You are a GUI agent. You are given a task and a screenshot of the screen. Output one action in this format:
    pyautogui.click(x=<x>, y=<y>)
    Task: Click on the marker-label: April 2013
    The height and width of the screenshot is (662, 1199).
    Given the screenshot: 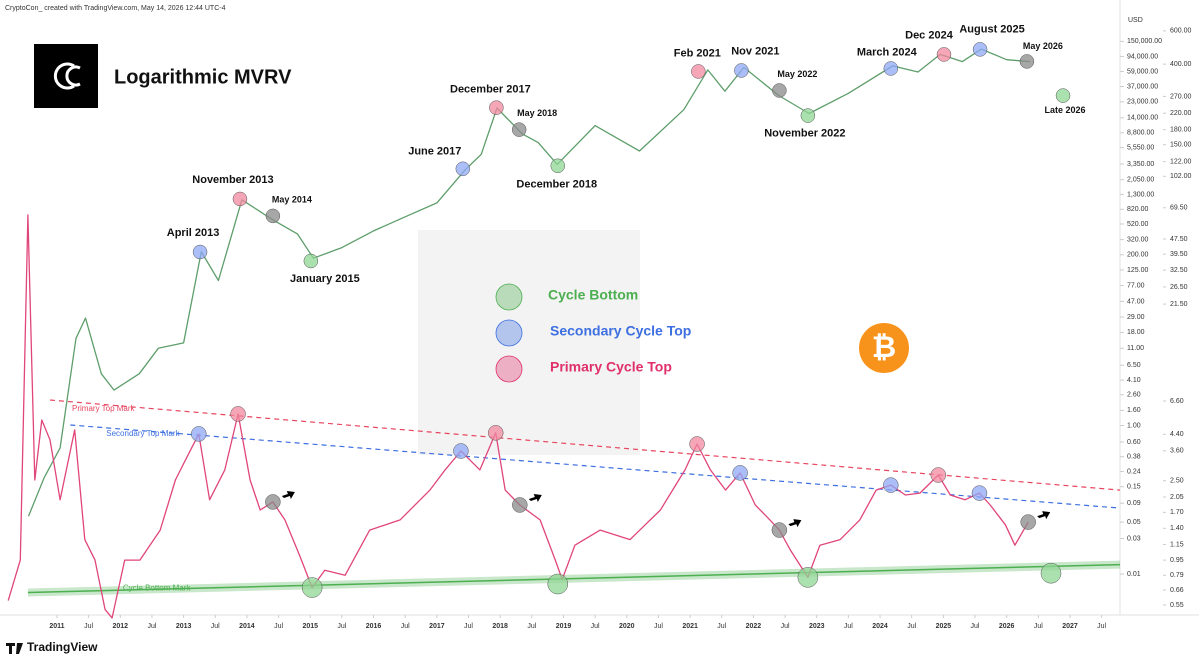 What is the action you would take?
    pyautogui.click(x=193, y=233)
    